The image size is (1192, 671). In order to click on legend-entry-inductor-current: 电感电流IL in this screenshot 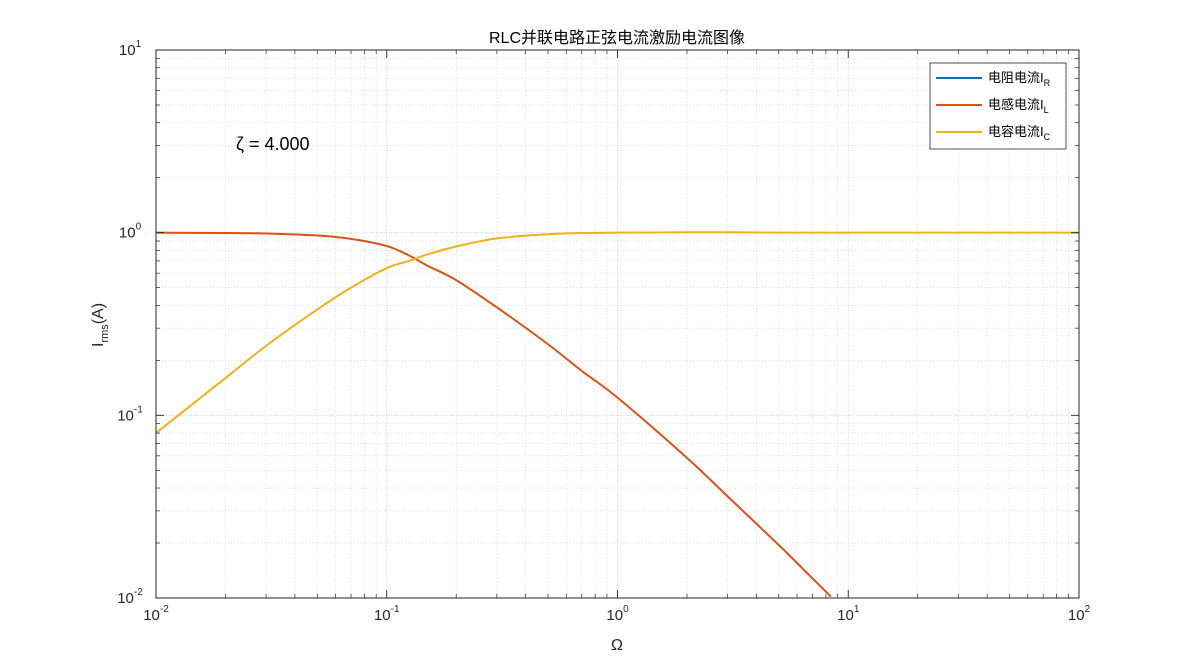, I will do `click(992, 106)`.